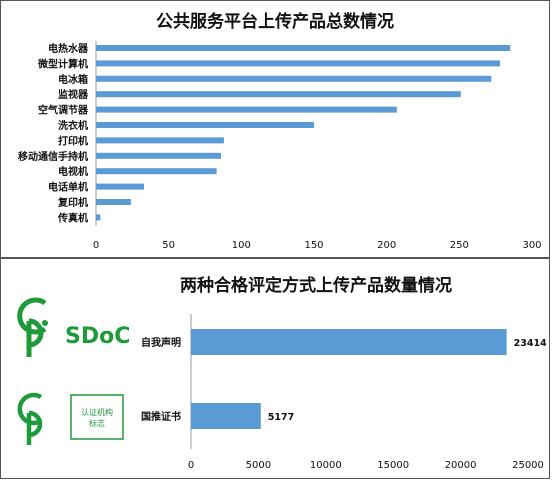 This screenshot has width=554, height=481. I want to click on bottom-x-tick-label: 5000, so click(258, 465).